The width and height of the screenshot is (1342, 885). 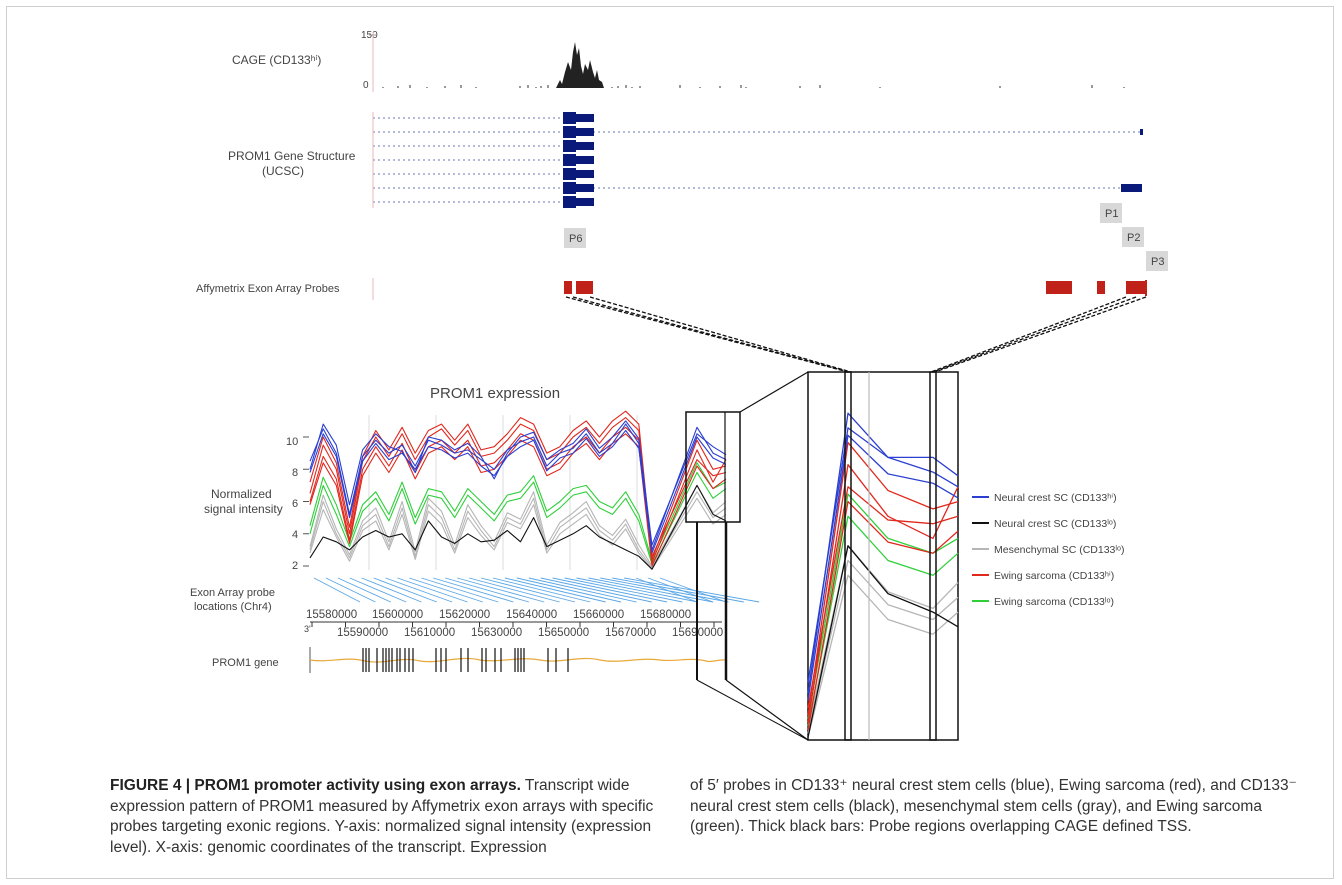 I want to click on legend-label-es-hi: Ewing sarcoma (CD133ʰⁱ), so click(x=1054, y=576).